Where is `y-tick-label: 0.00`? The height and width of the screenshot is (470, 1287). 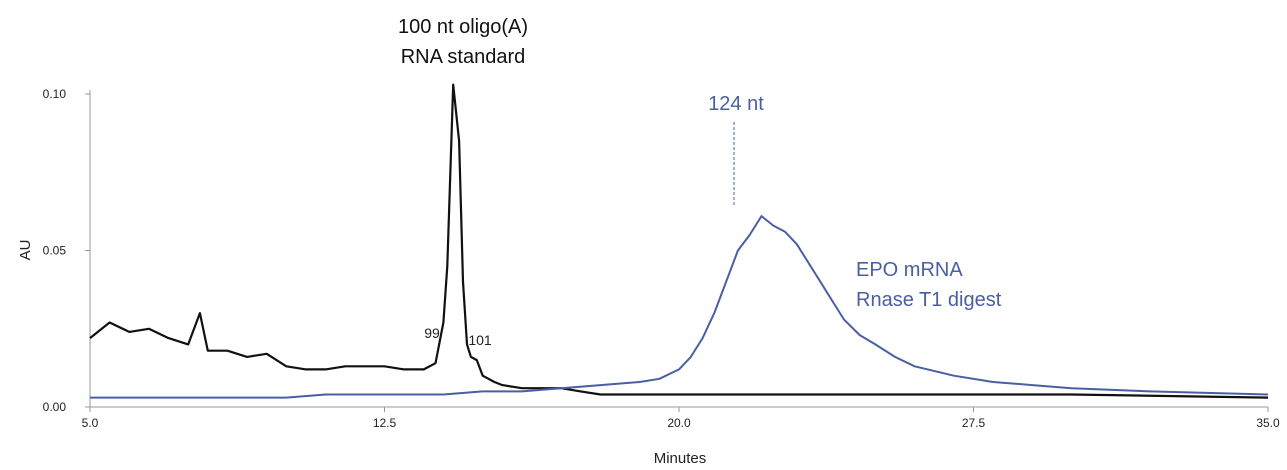 y-tick-label: 0.00 is located at coordinates (55, 407).